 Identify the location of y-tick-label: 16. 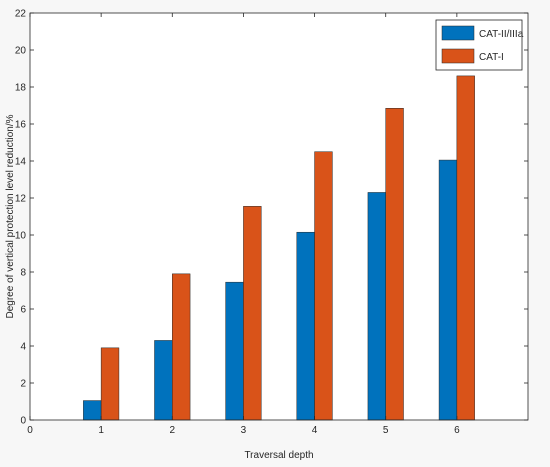
(21, 125).